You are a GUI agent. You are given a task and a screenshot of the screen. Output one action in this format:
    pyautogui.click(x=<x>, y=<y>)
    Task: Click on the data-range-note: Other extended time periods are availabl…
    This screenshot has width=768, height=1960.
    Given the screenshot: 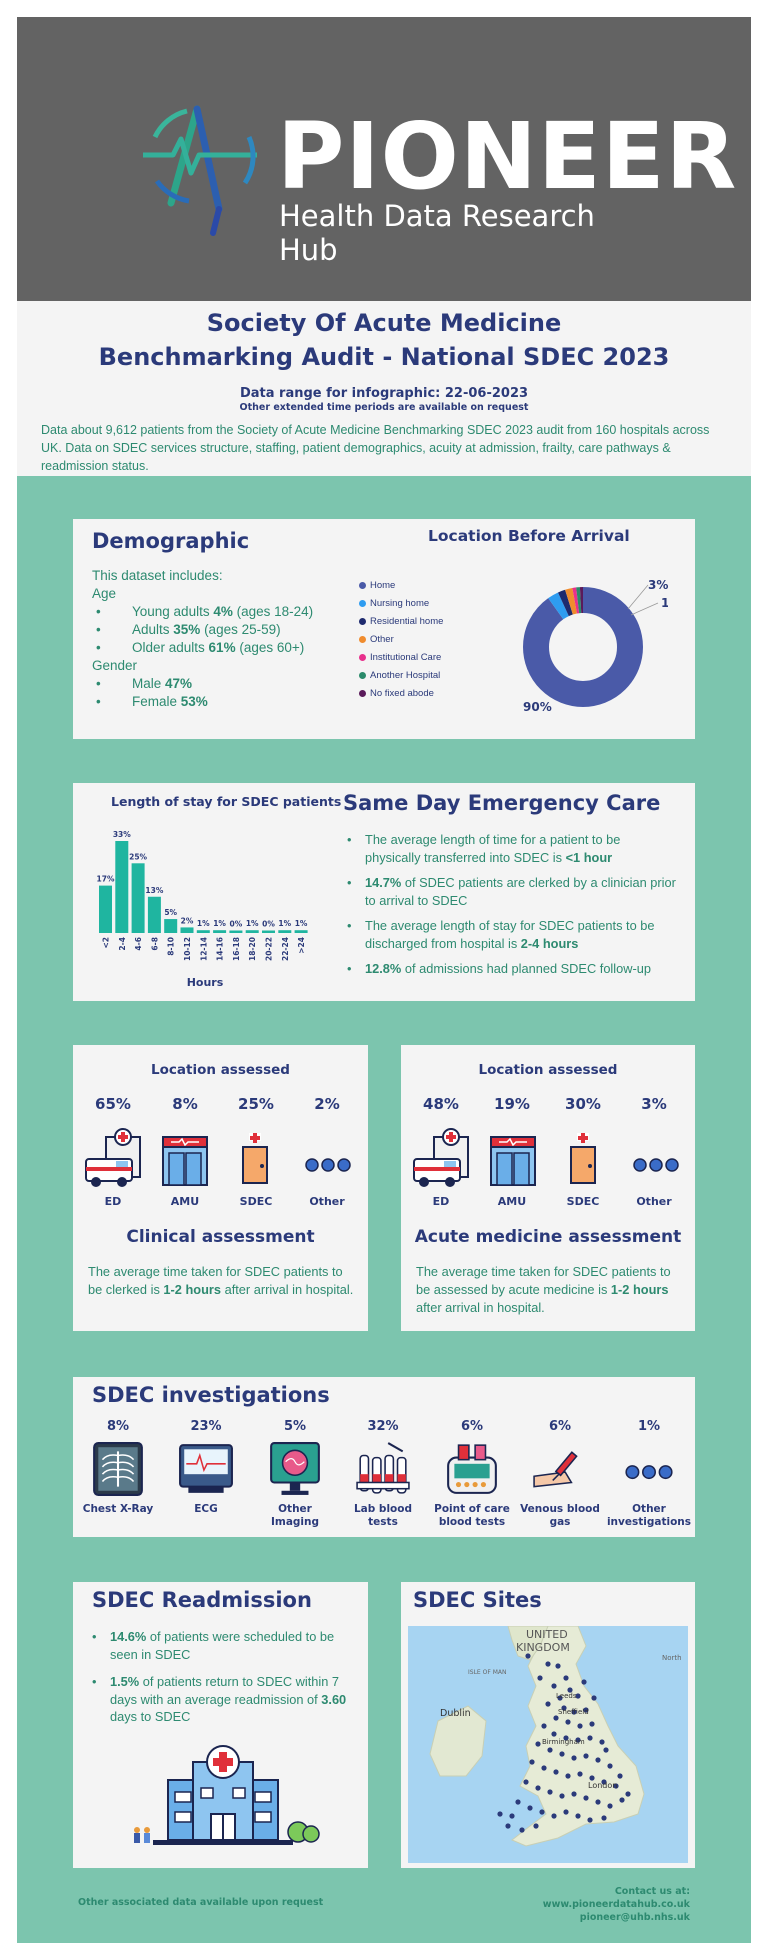 What is the action you would take?
    pyautogui.click(x=384, y=407)
    